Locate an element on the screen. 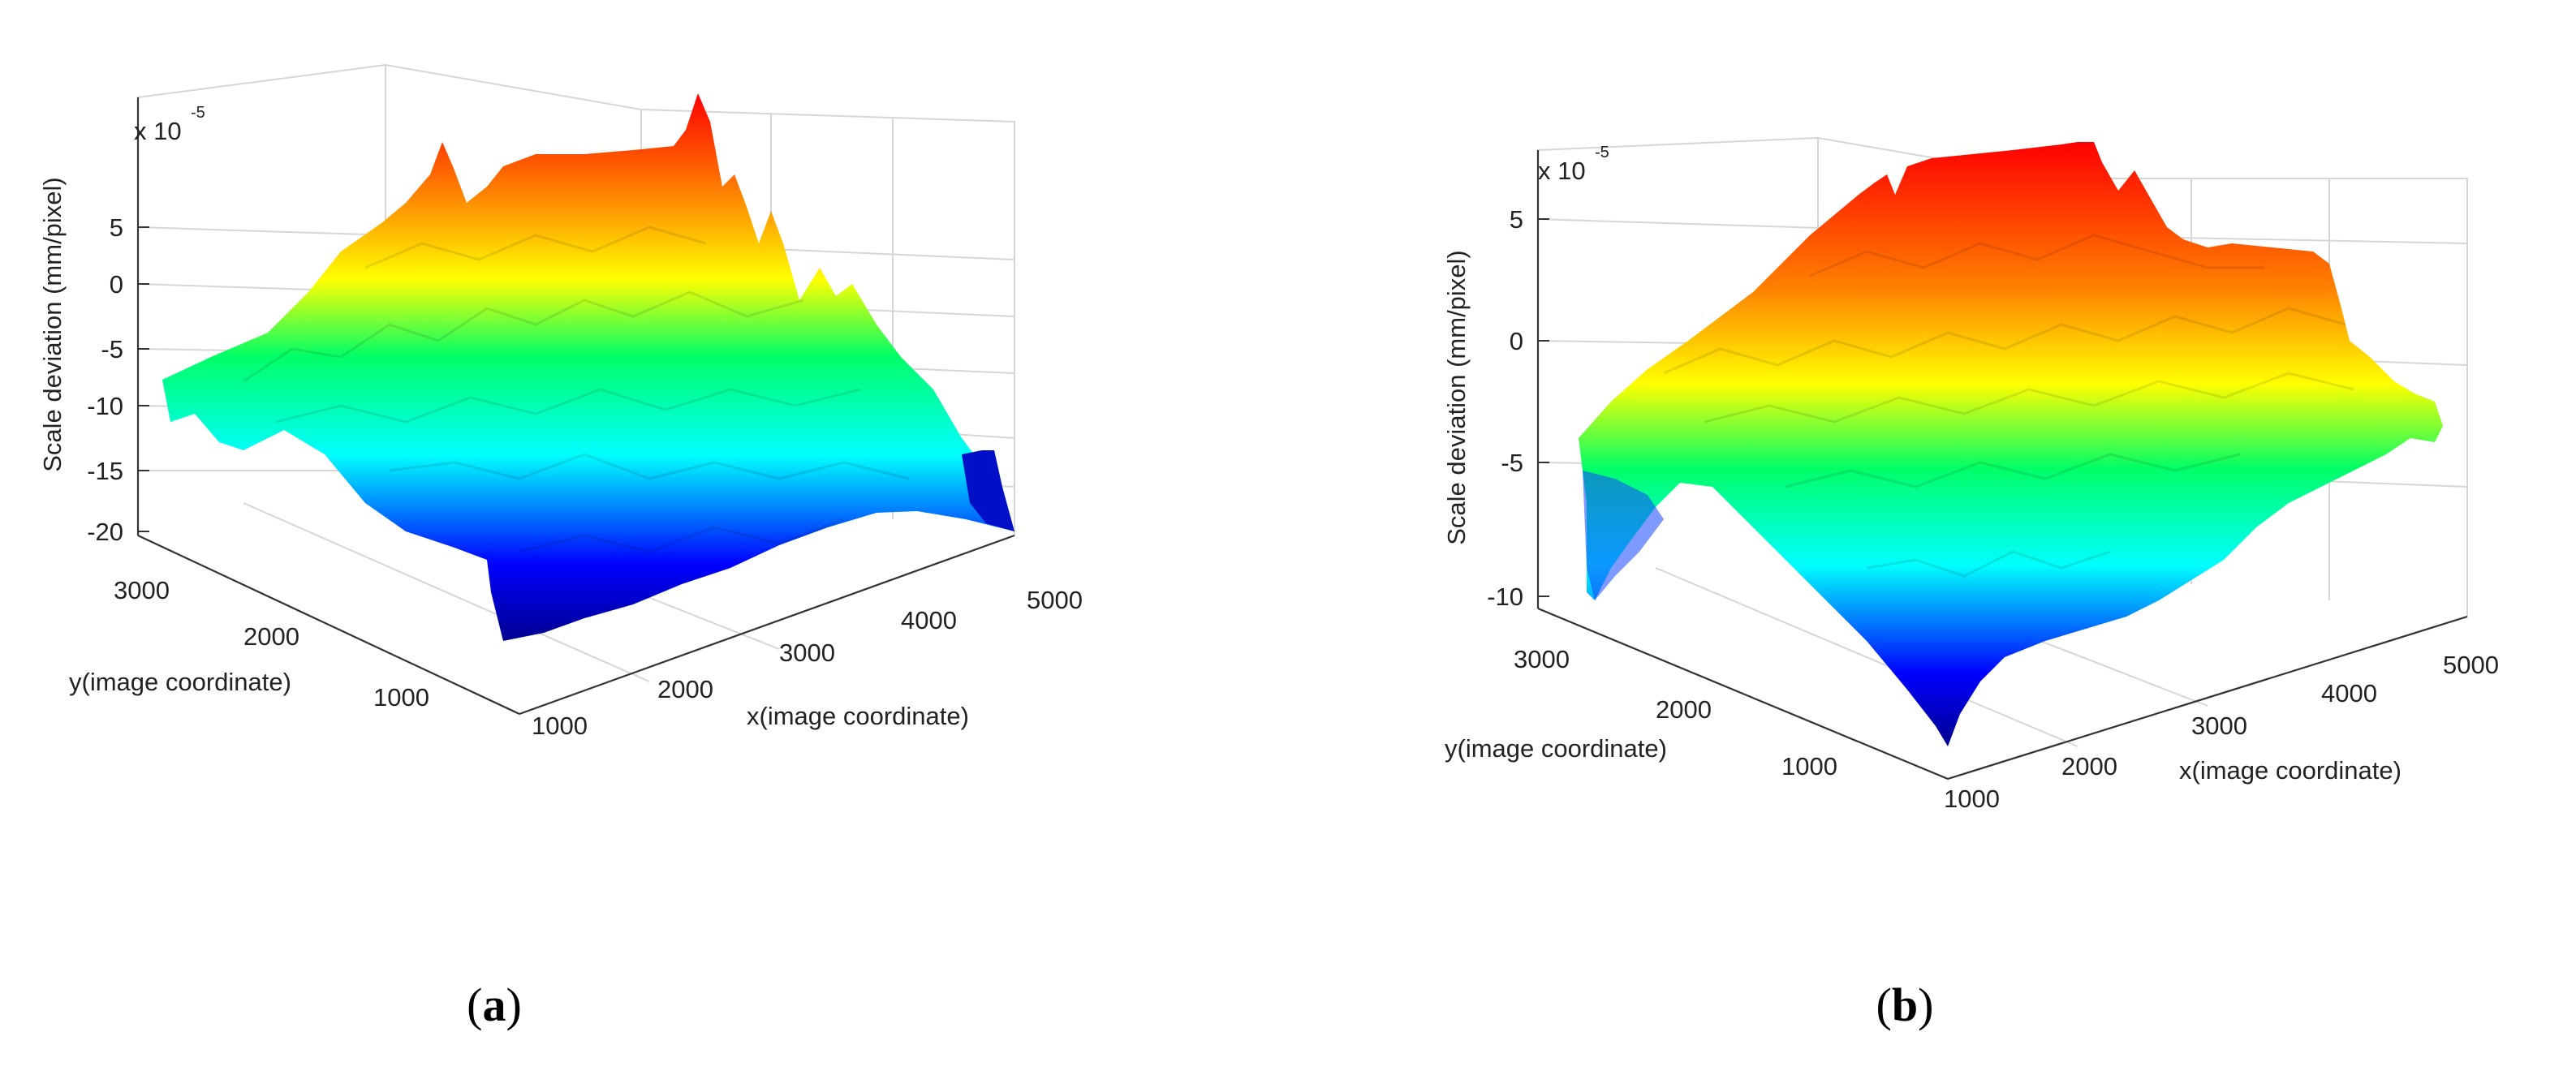 Image resolution: width=2576 pixels, height=1075 pixels. panel-a-z-tick-0: 5 is located at coordinates (117, 228).